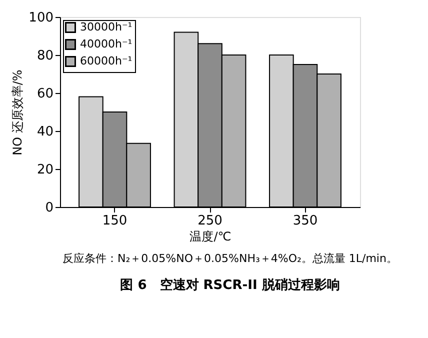 The height and width of the screenshot is (338, 428). What do you see at coordinates (45, 132) in the screenshot?
I see `y-tick-label: 40` at bounding box center [45, 132].